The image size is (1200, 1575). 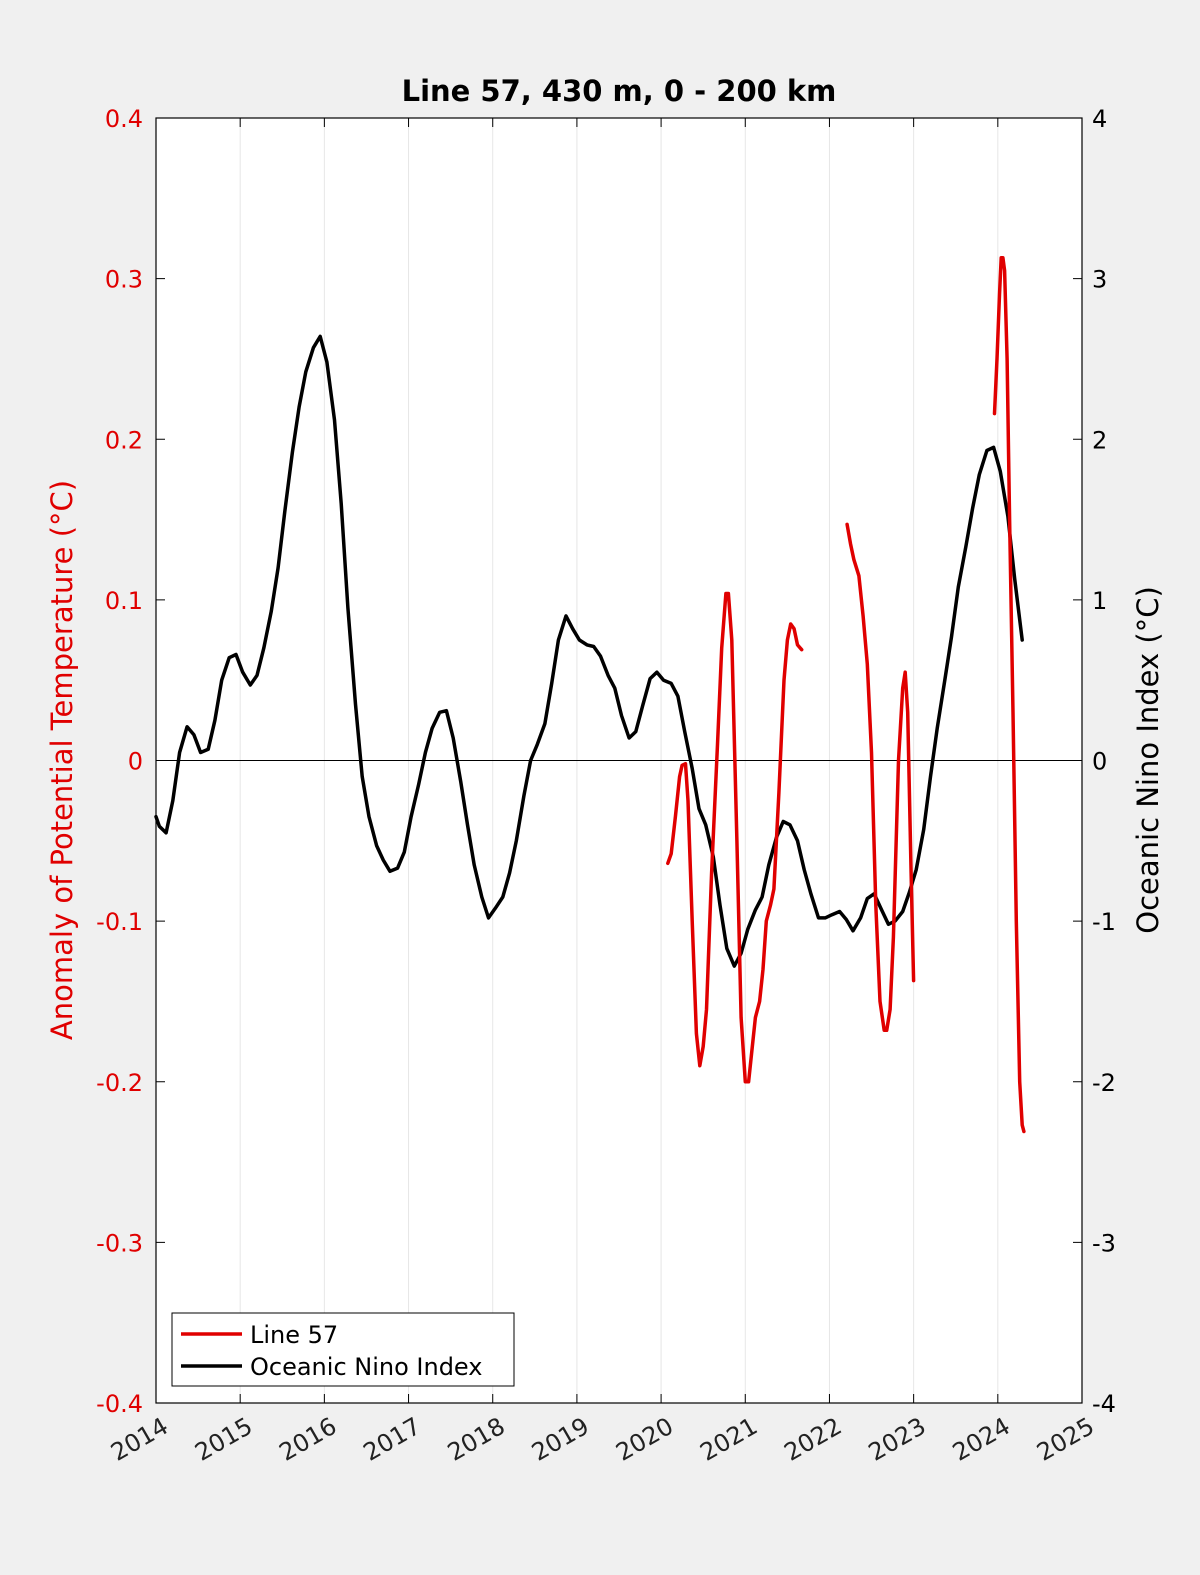 What do you see at coordinates (619, 91) in the screenshot?
I see `chart-title: Line 57, 430 m, 0 - 200 km` at bounding box center [619, 91].